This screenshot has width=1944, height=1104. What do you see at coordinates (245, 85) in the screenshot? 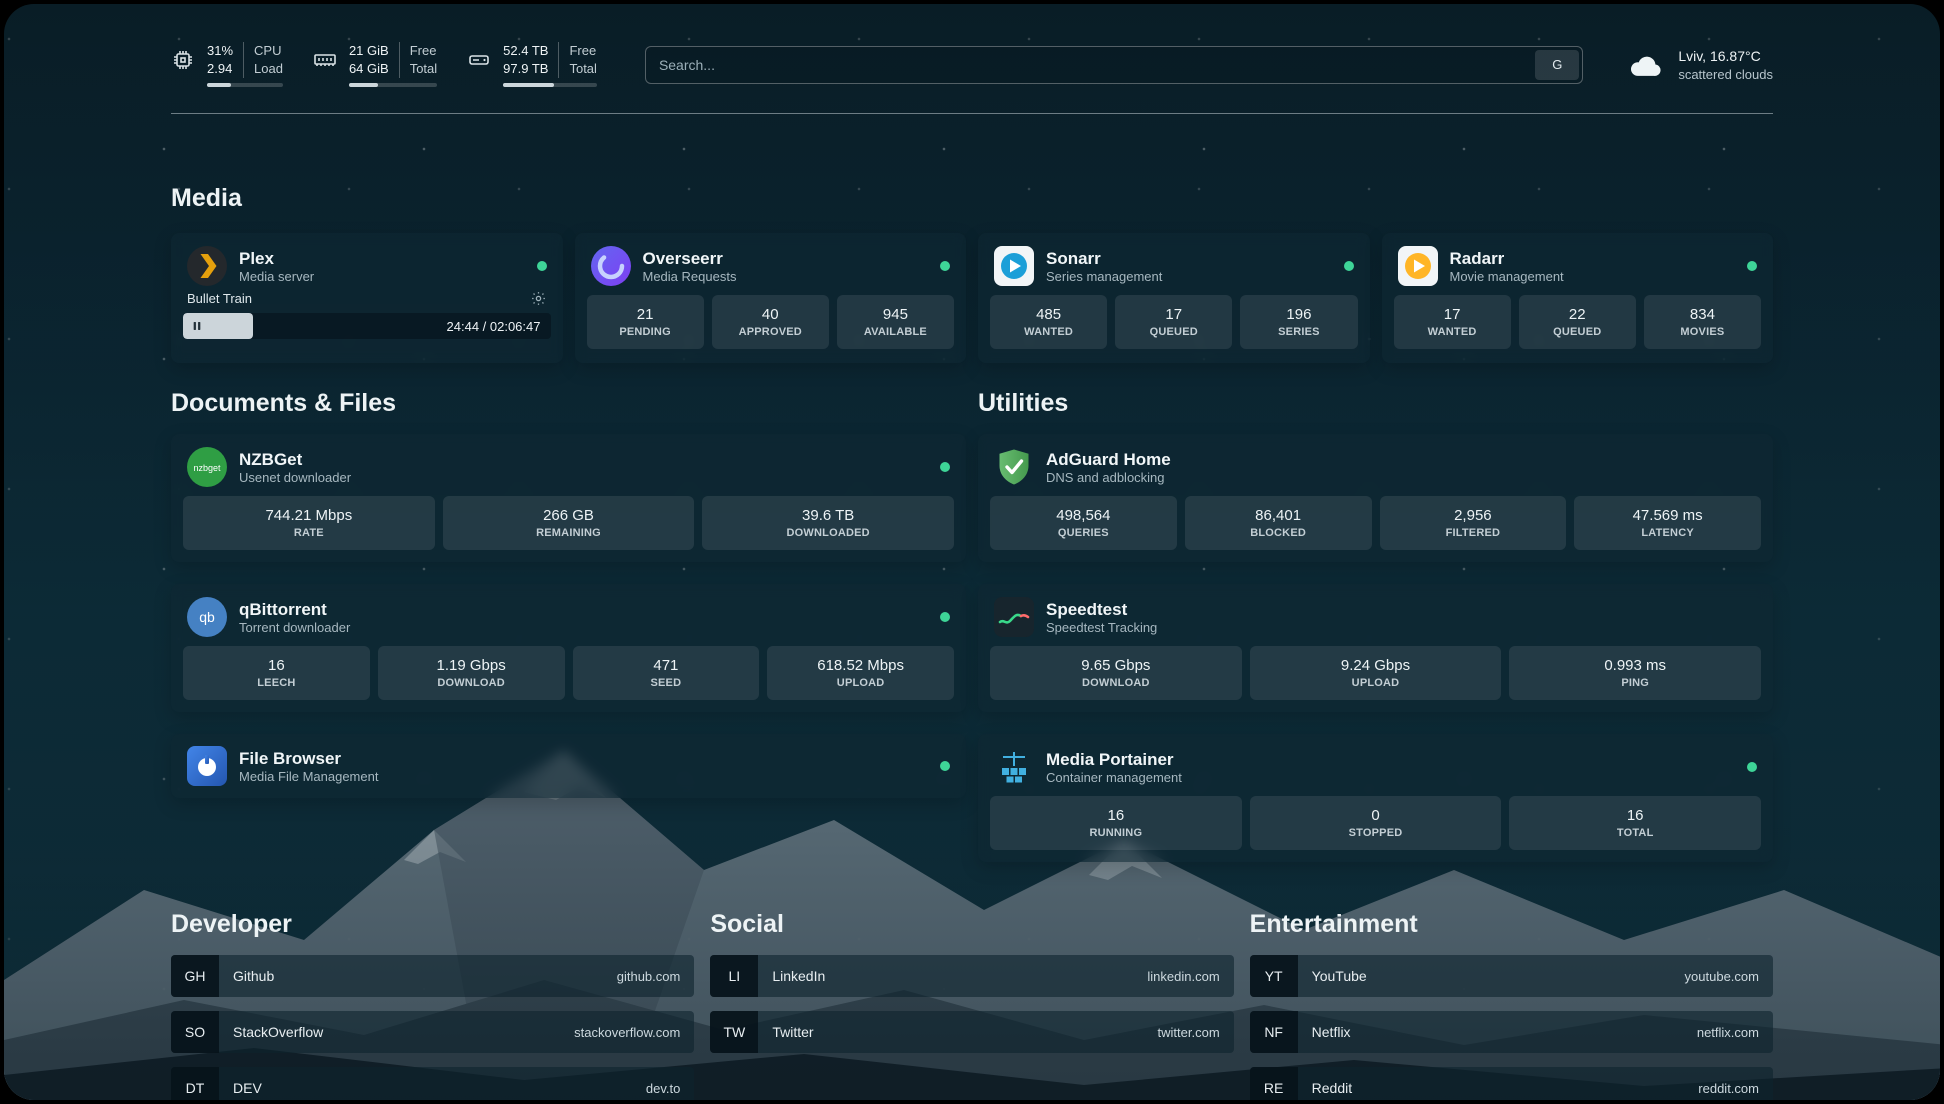
I see `cpu-progress-bar` at bounding box center [245, 85].